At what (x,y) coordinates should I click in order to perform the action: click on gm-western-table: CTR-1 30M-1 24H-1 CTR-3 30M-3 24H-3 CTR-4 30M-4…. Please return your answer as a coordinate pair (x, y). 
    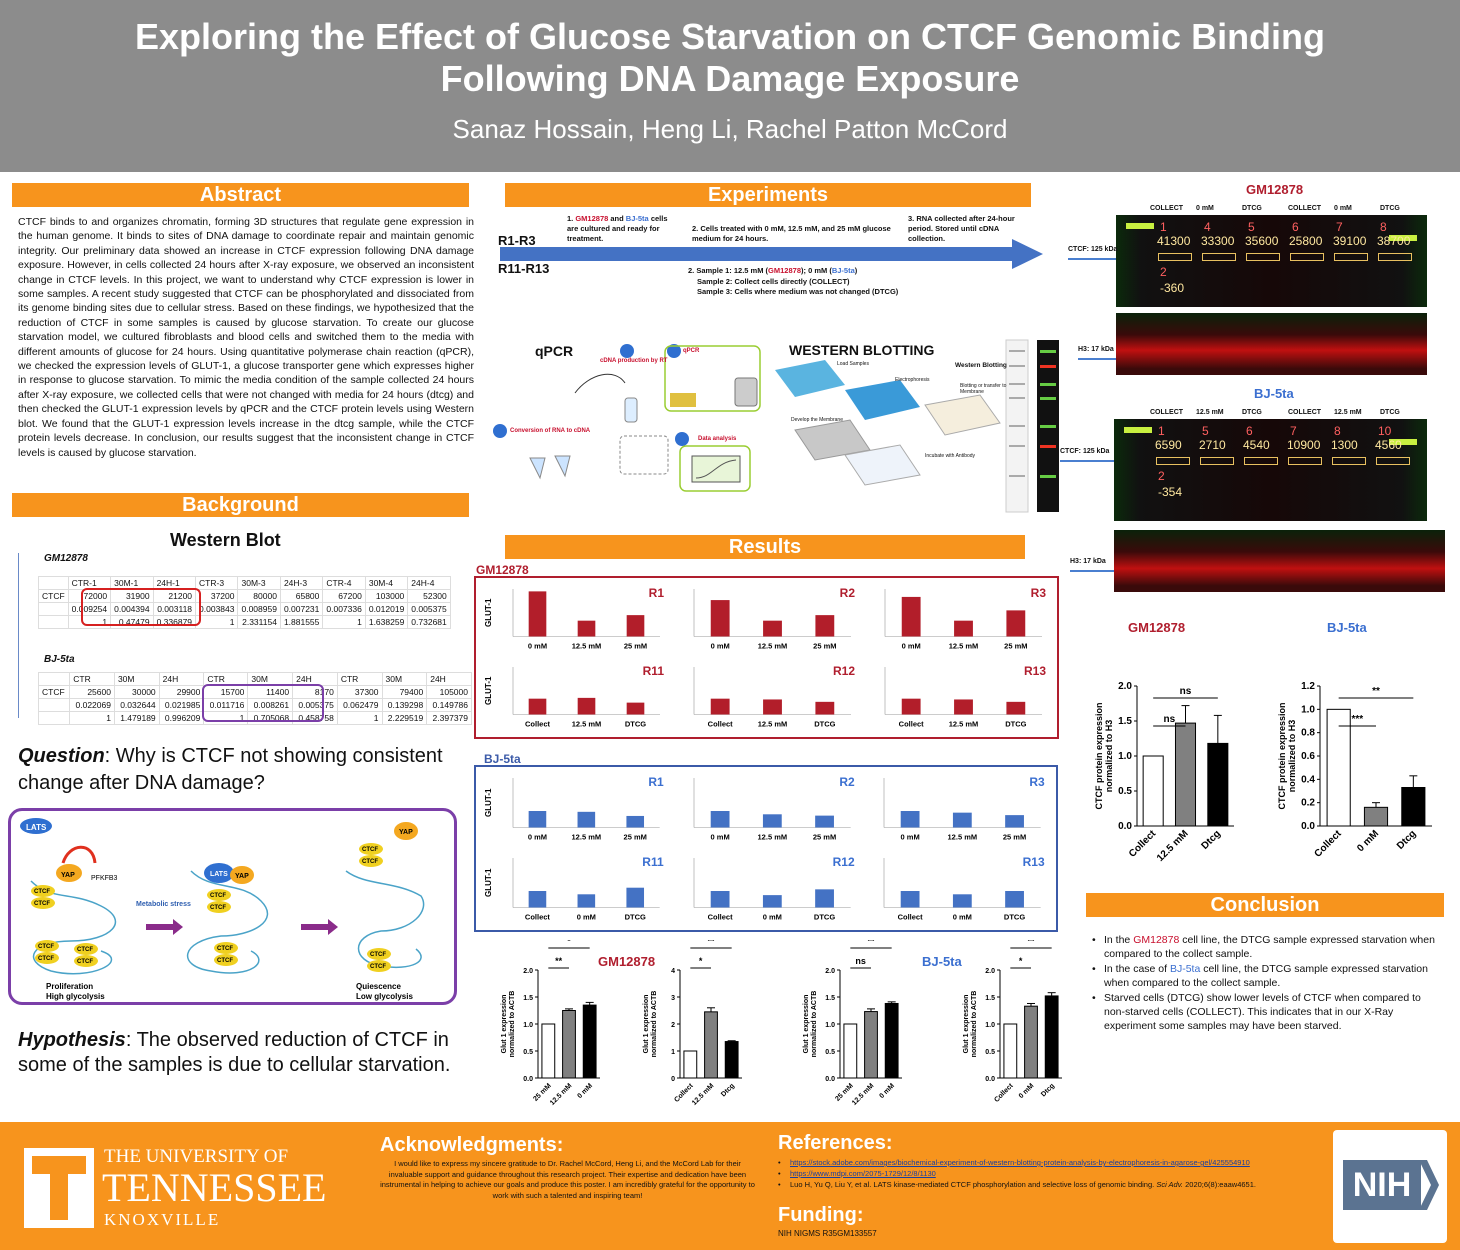
    Looking at the image, I should click on (244, 602).